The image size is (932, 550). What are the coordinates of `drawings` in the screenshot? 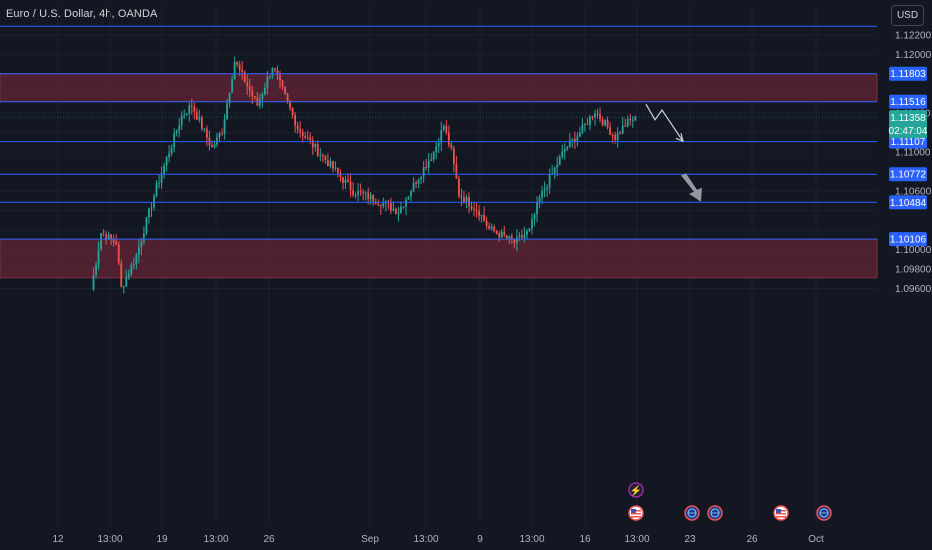 It's located at (673, 152).